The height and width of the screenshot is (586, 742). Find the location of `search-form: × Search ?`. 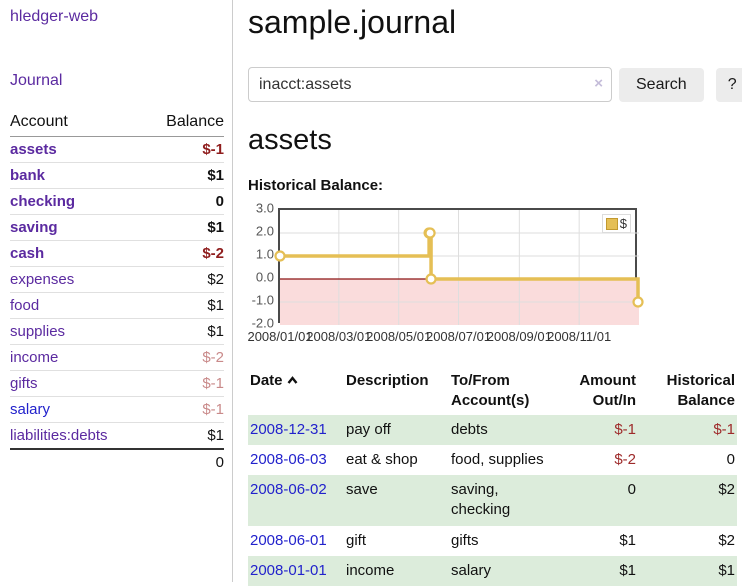

search-form: × Search ? is located at coordinates (495, 84).